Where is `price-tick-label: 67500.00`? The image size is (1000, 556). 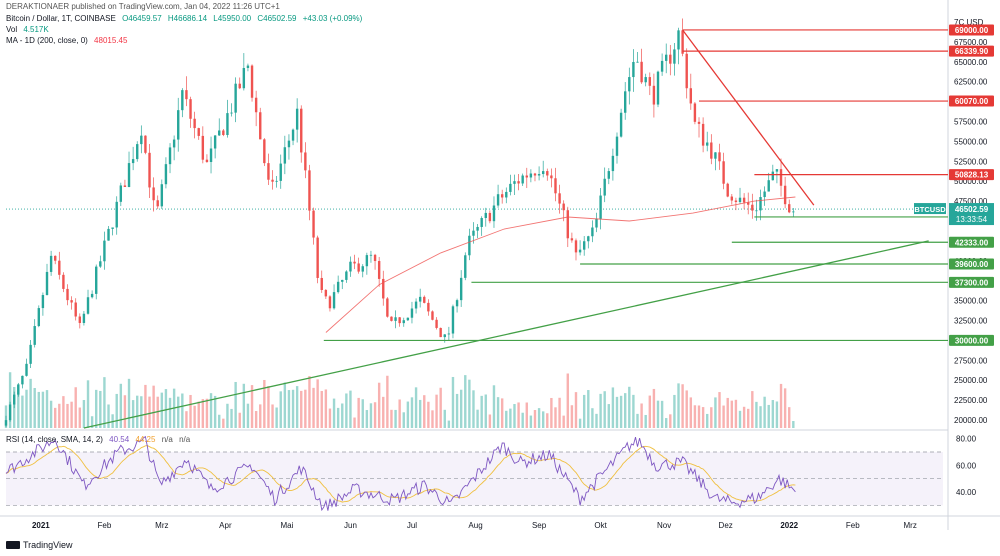 price-tick-label: 67500.00 is located at coordinates (971, 42).